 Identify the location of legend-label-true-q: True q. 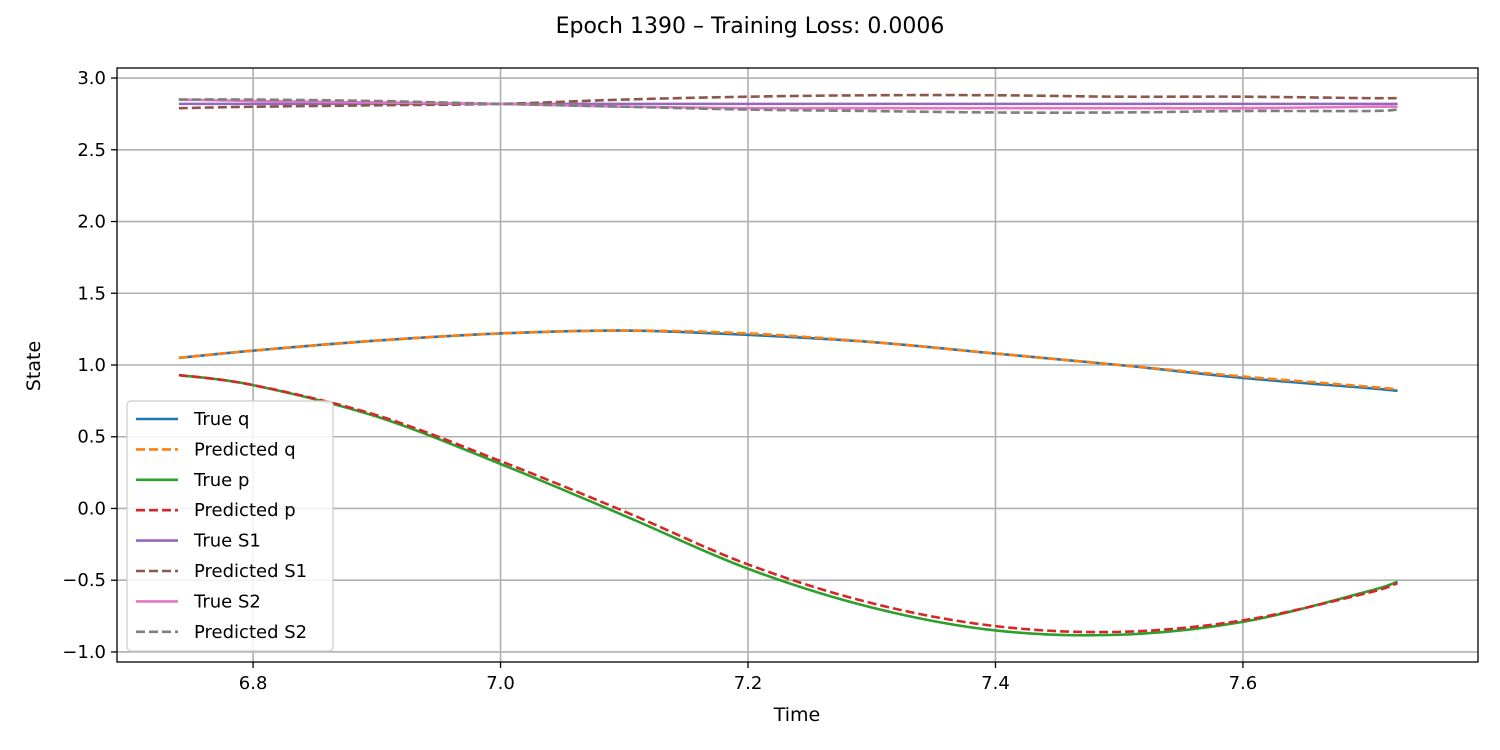
(221, 419).